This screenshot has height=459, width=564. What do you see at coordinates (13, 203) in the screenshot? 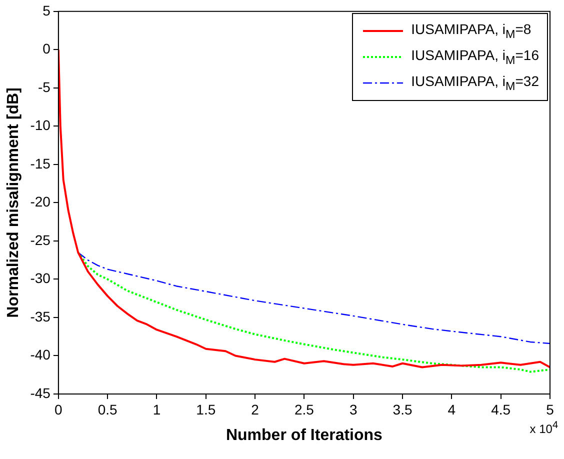
I see `y-axis-title: Normalized misalignment [dB]` at bounding box center [13, 203].